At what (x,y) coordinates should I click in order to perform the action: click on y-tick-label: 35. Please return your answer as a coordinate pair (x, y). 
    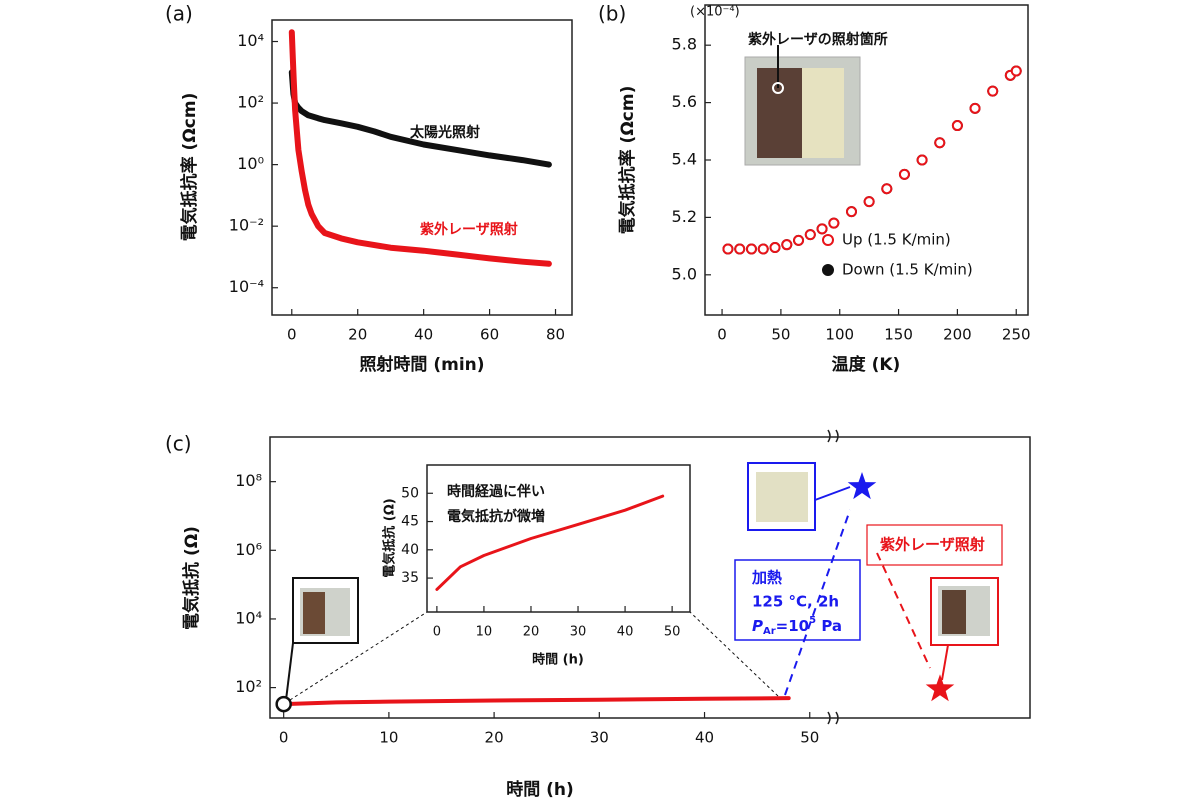
    Looking at the image, I should click on (410, 578).